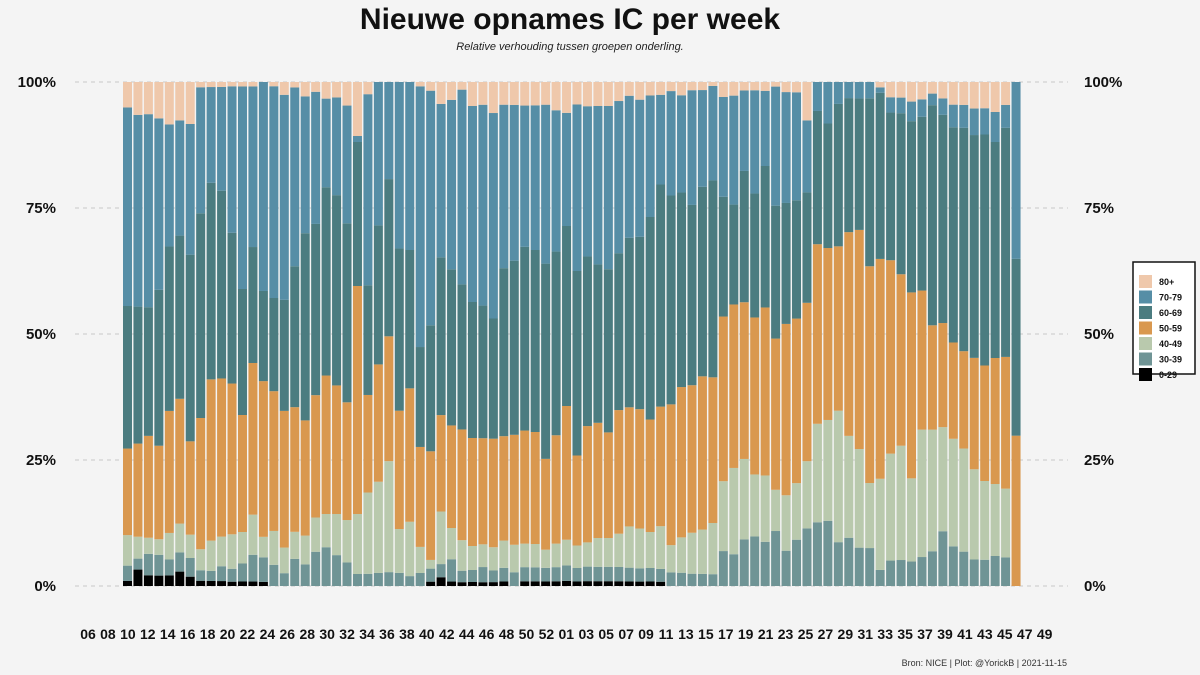  What do you see at coordinates (945, 634) in the screenshot?
I see `x-tick-label: 39` at bounding box center [945, 634].